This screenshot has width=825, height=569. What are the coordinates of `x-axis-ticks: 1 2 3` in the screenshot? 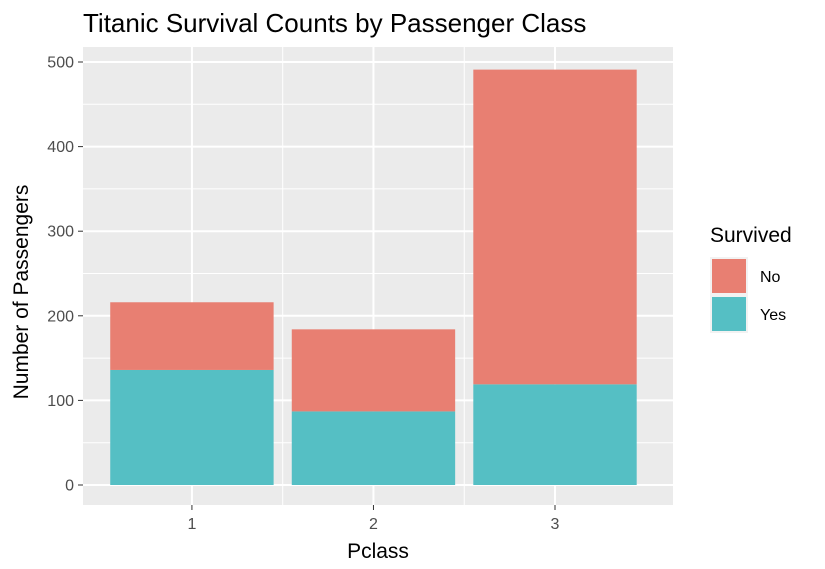 It's located at (373, 519).